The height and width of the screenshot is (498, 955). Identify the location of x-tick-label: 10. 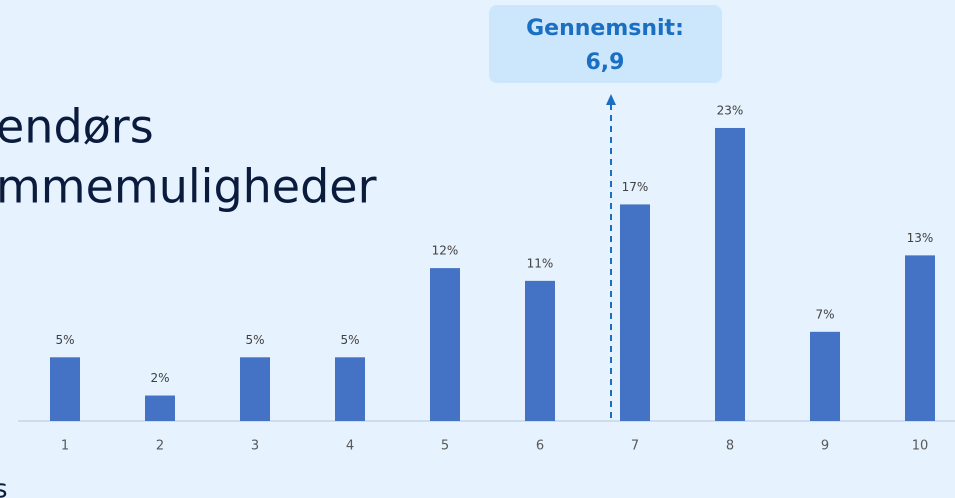
(920, 446).